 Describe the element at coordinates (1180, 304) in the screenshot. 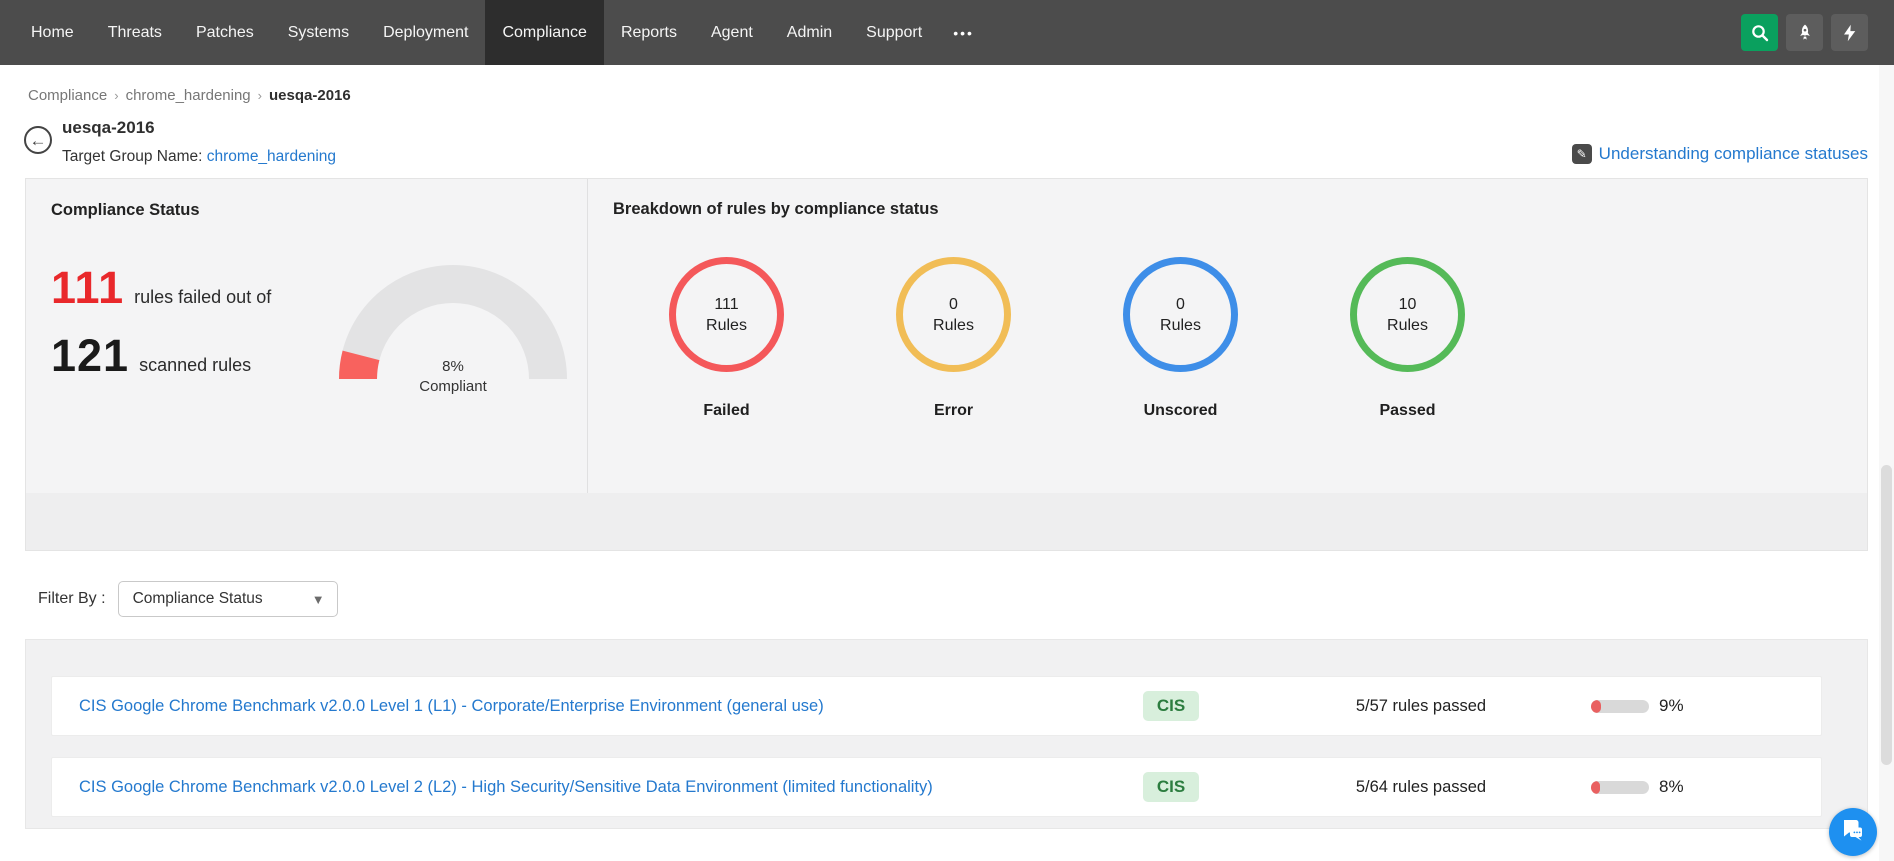

I see `unscored-count: 0` at that location.